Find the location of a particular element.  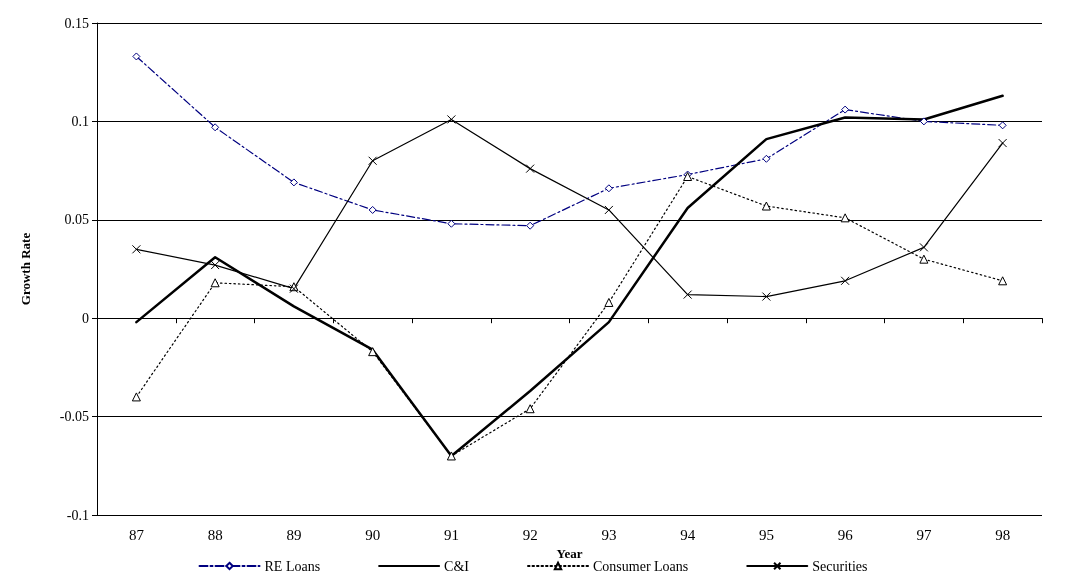

legend-label: C&I is located at coordinates (457, 566).